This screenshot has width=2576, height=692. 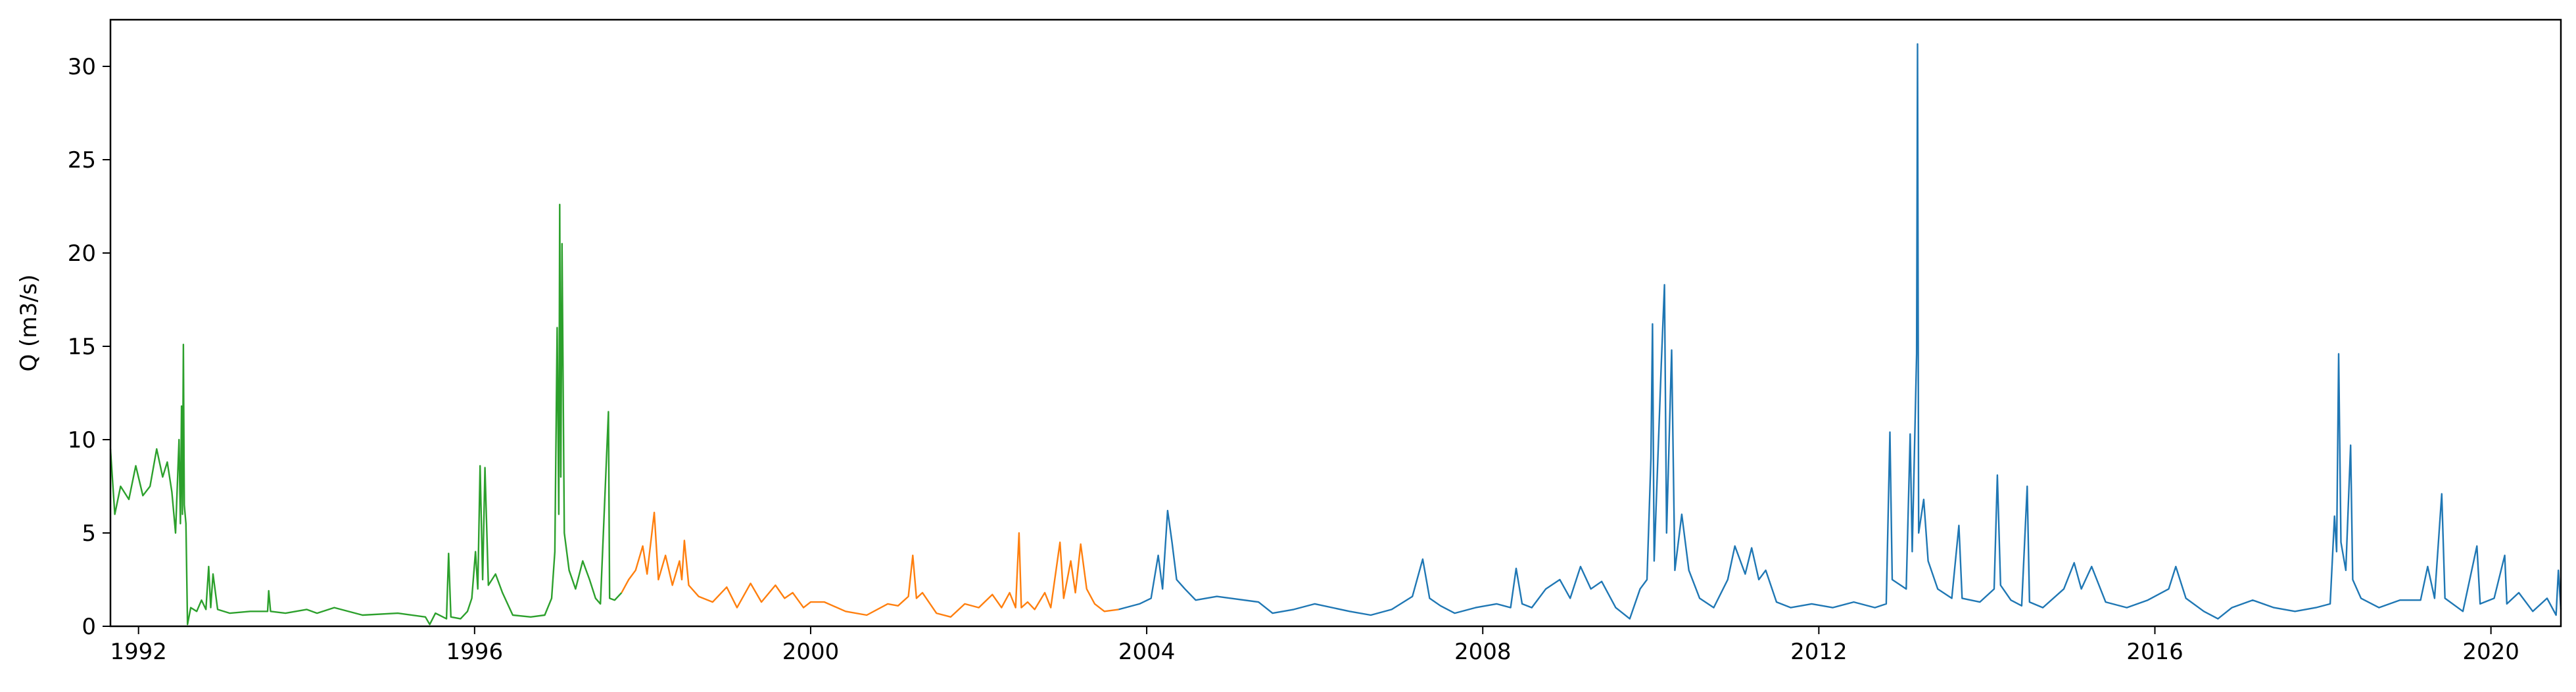 I want to click on x-tick-label: 2016, so click(x=2155, y=652).